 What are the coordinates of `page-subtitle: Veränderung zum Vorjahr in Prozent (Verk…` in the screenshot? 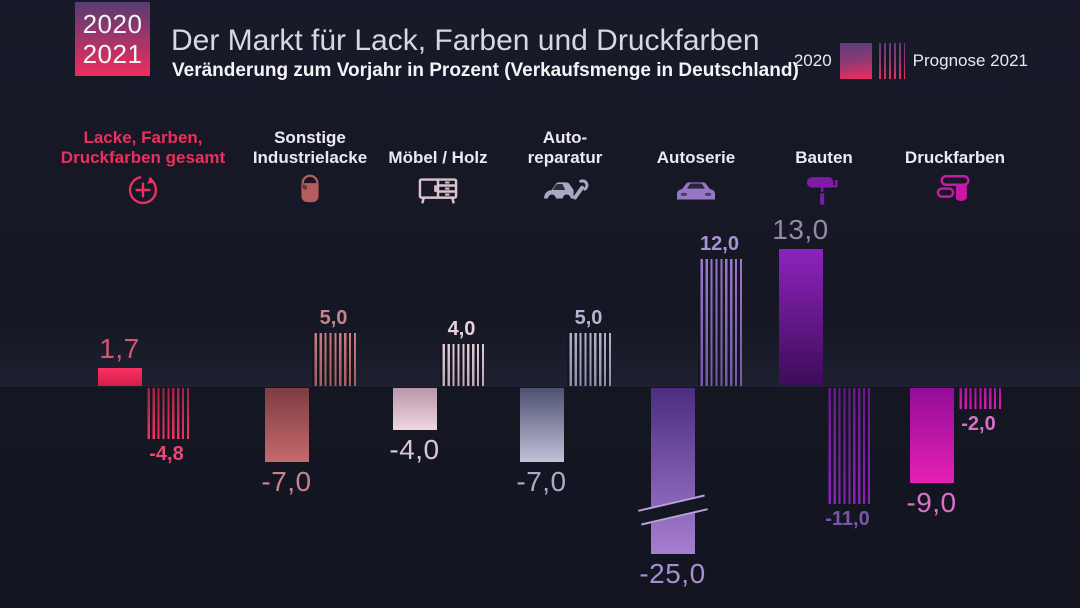 It's located at (485, 70).